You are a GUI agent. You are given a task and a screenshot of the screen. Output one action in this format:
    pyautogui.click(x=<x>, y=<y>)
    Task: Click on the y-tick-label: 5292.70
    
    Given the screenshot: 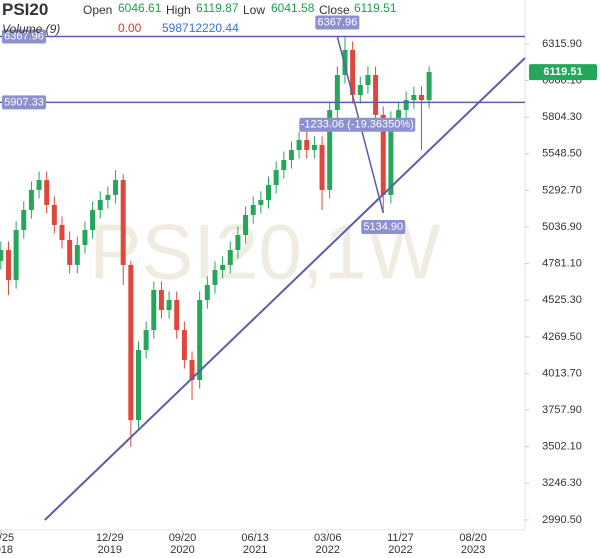 What is the action you would take?
    pyautogui.click(x=562, y=190)
    